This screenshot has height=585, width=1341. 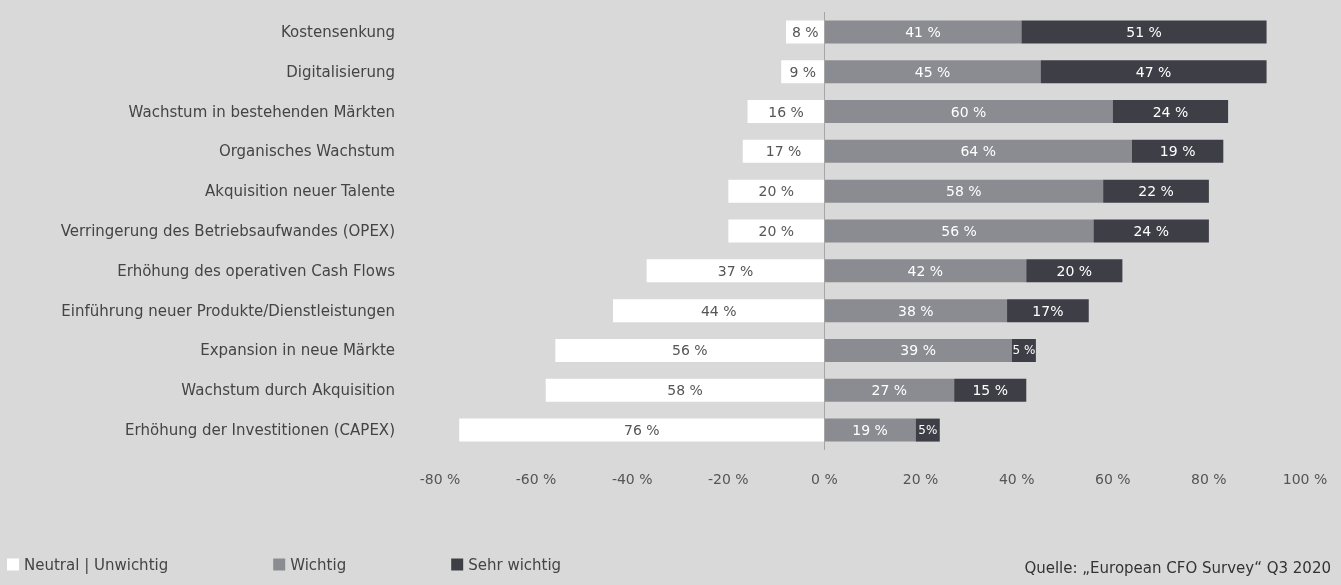 I want to click on data-label: 42 %, so click(x=925, y=270).